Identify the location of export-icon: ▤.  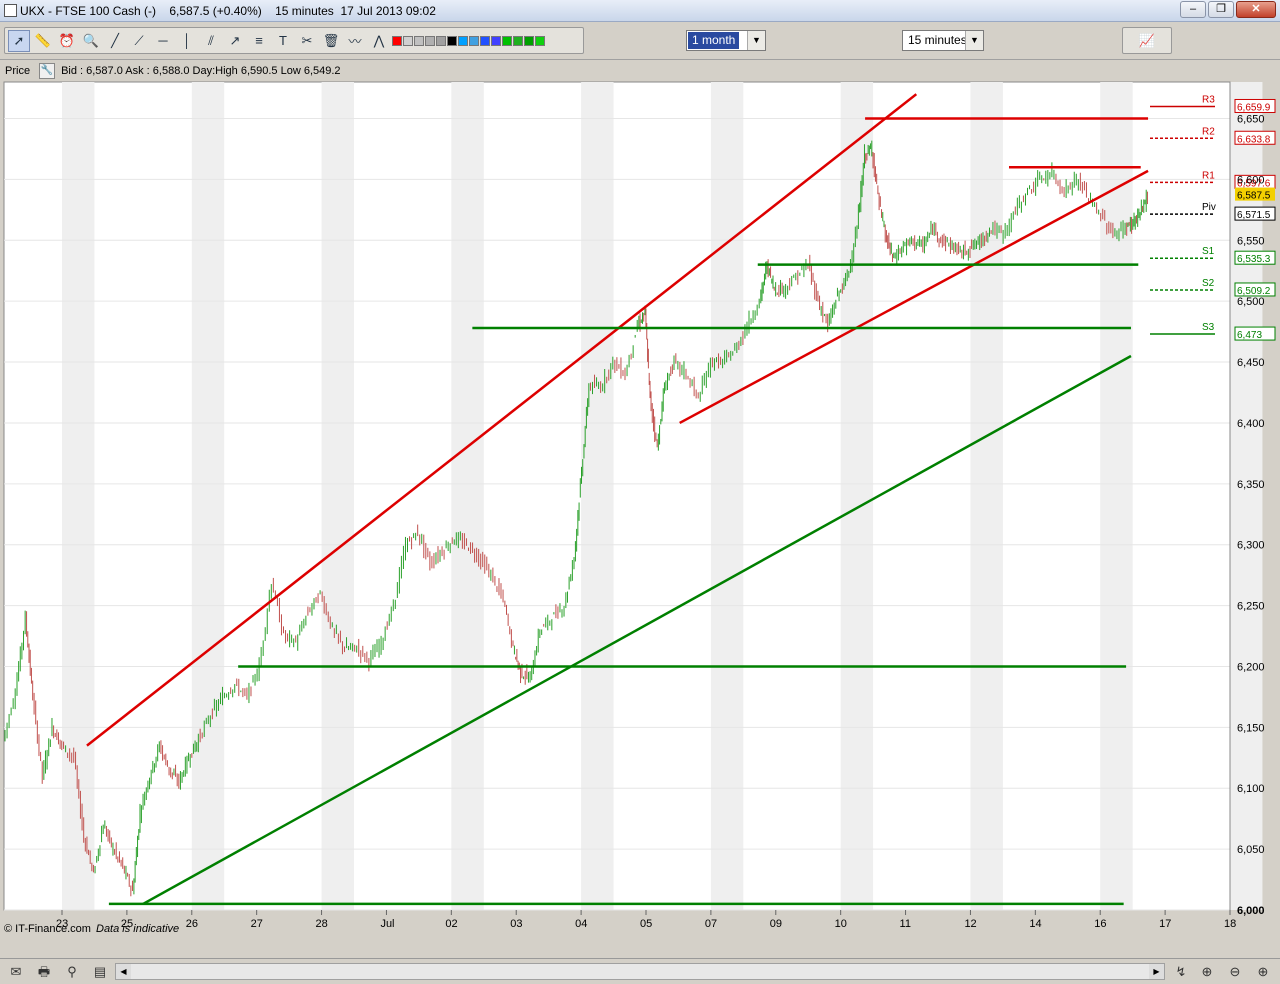
(100, 971).